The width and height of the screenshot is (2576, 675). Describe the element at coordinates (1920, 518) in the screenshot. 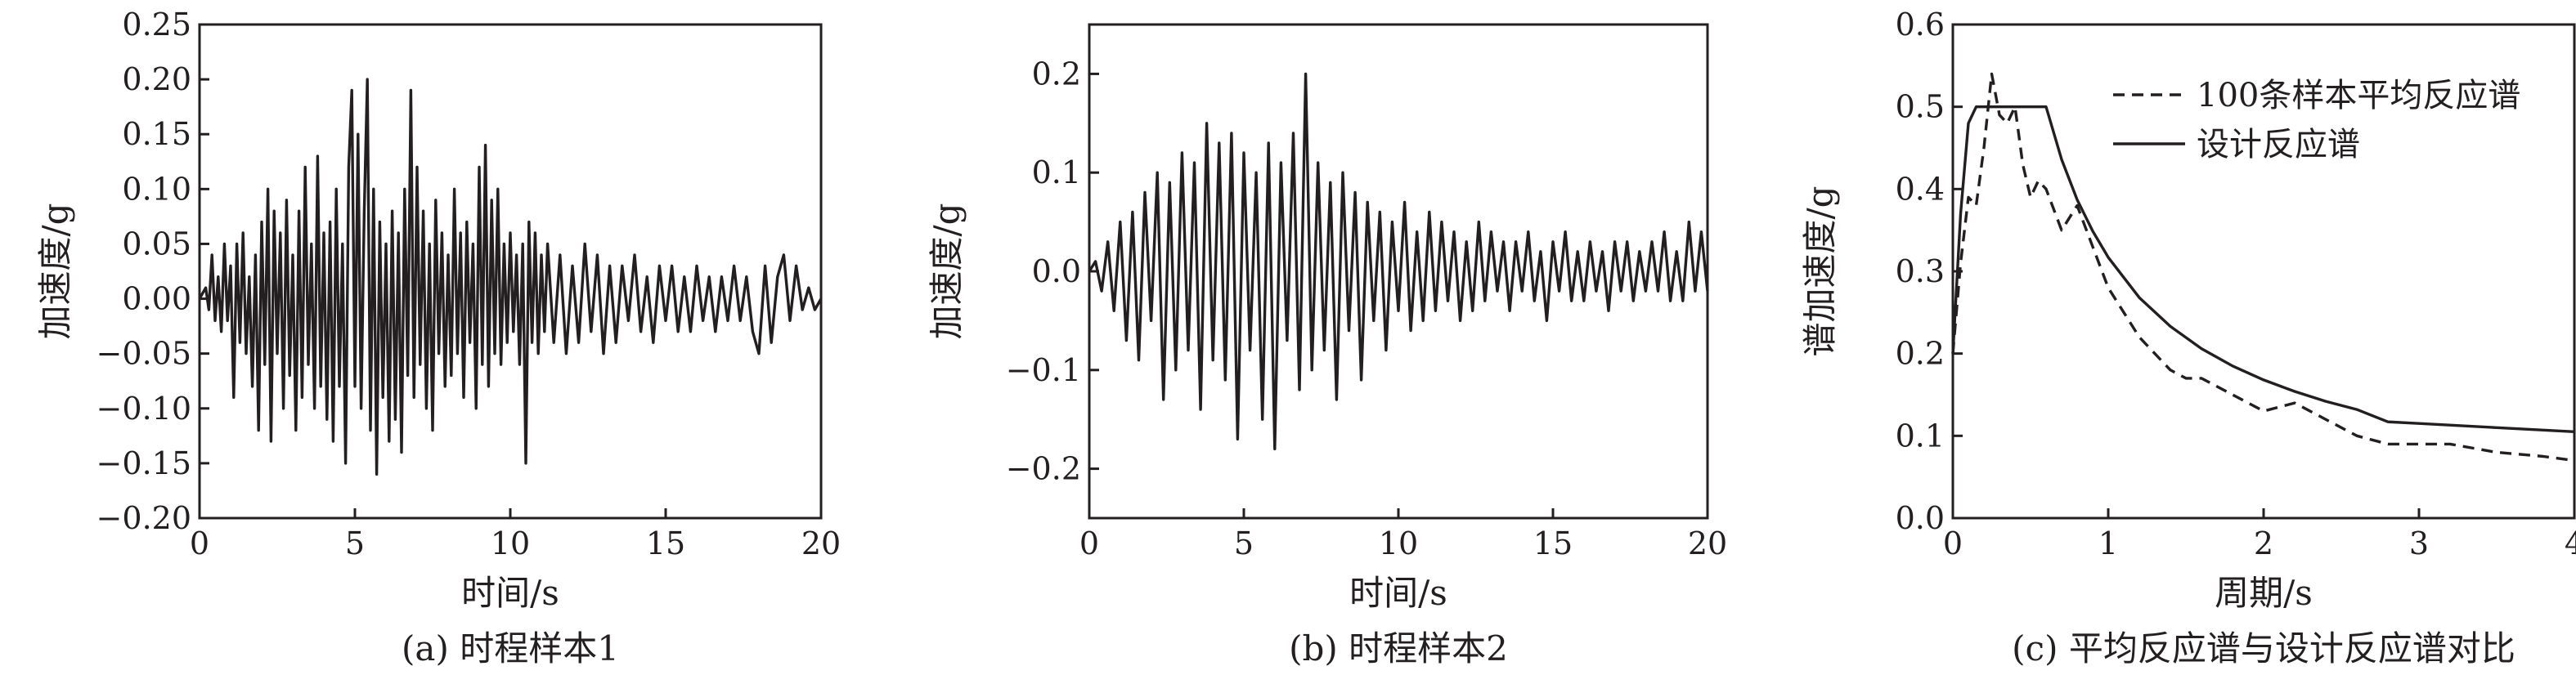

I see `panel-c-ytick-label: 0.0` at that location.